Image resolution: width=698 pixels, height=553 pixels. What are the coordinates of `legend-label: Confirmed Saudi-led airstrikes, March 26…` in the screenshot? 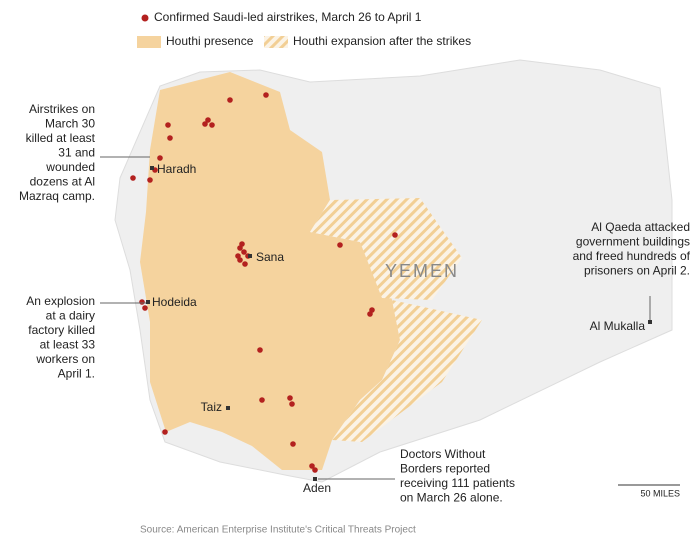 It's located at (288, 17).